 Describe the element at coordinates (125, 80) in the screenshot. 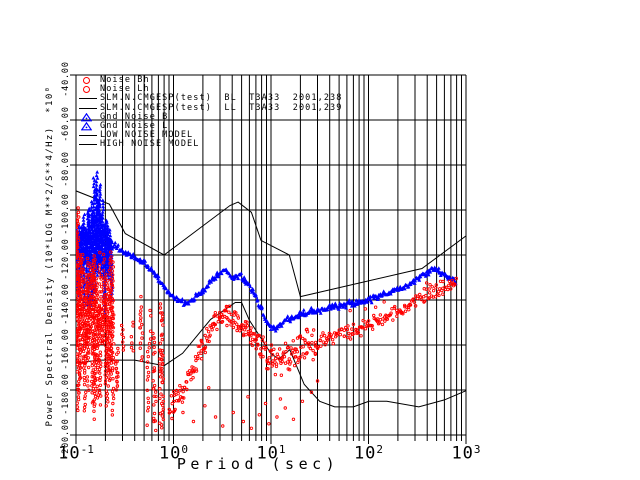

I see `legend-label: Noise Bh` at that location.